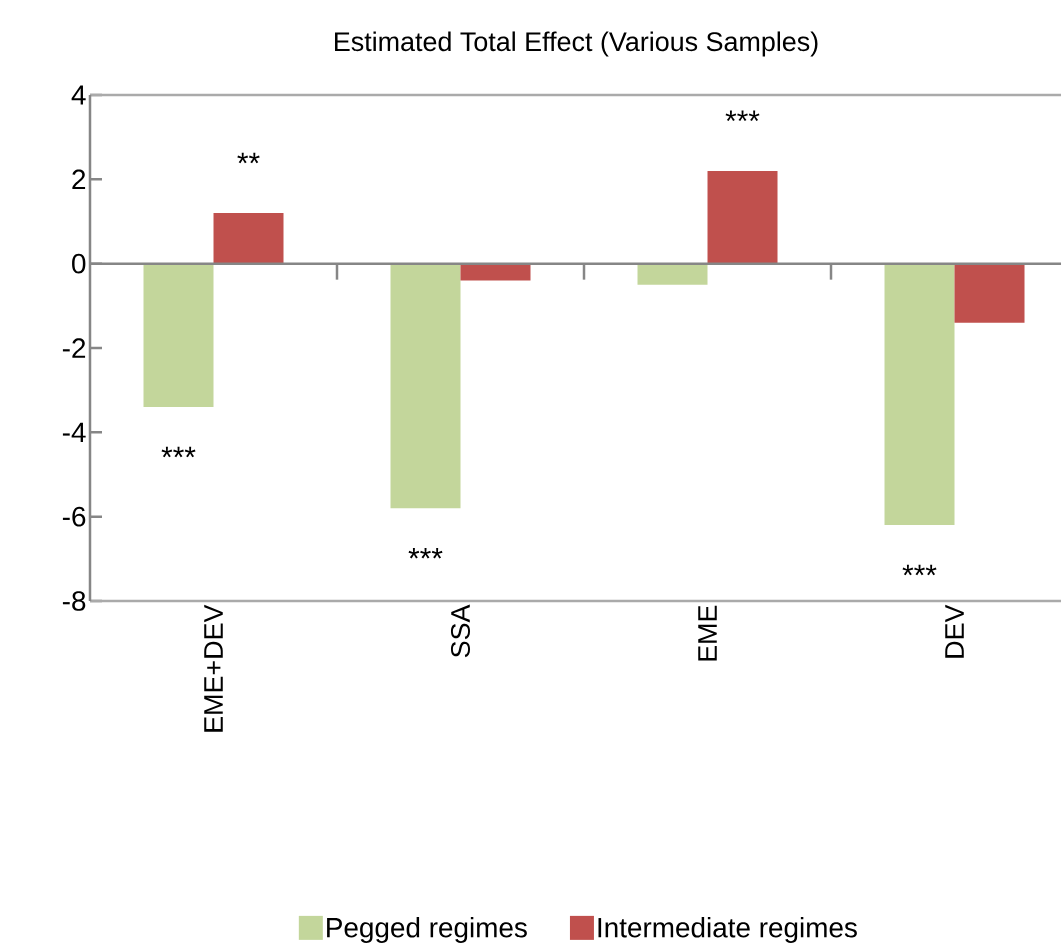  I want to click on y-tick-label: -2, so click(74, 348).